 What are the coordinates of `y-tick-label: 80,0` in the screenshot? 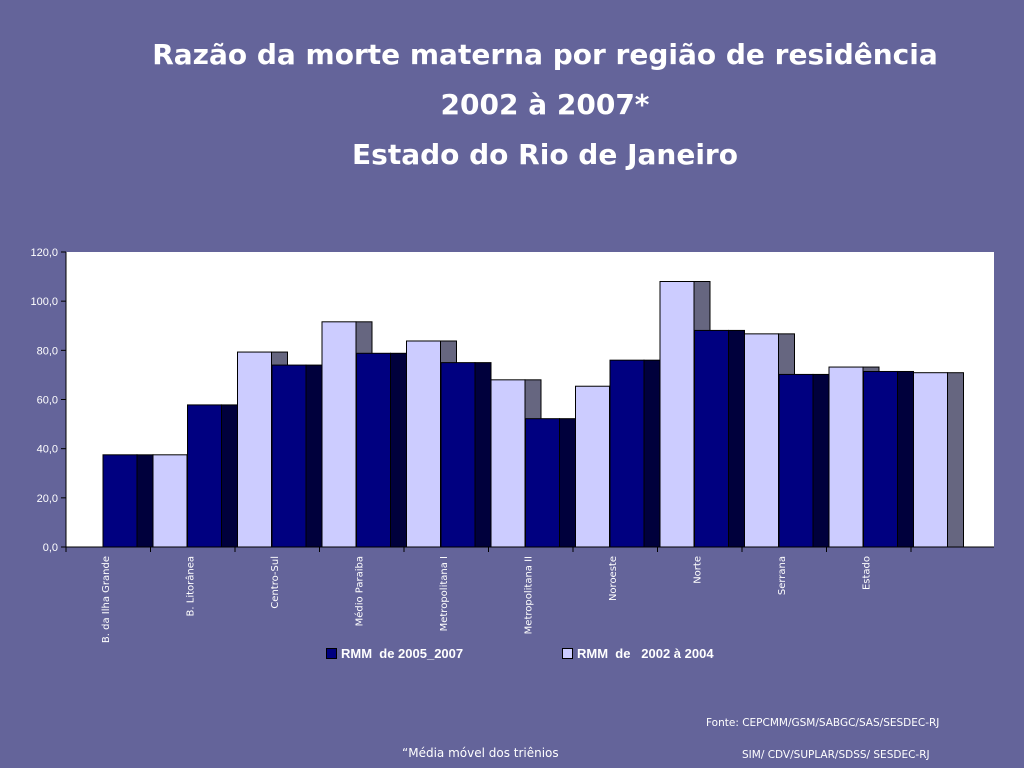 It's located at (47, 351).